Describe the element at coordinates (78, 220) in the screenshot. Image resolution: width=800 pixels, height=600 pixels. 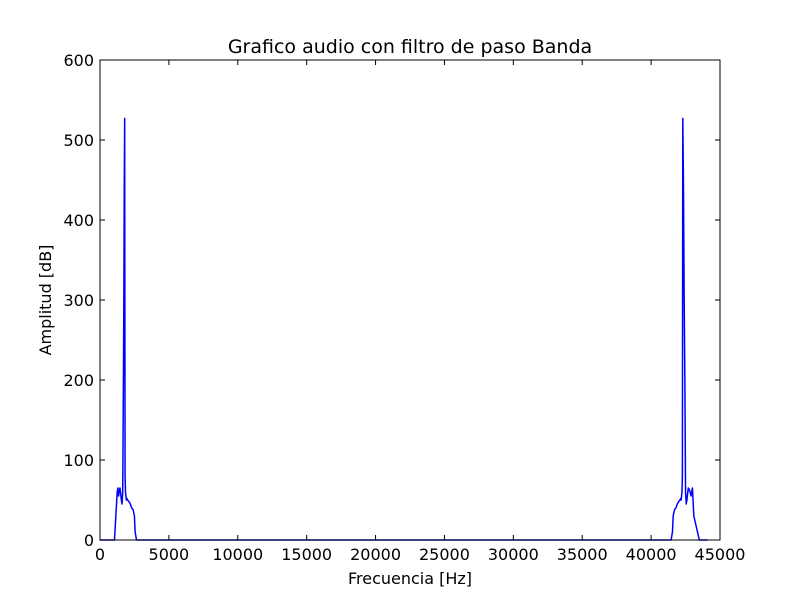
I see `y-tick-label: 400` at that location.